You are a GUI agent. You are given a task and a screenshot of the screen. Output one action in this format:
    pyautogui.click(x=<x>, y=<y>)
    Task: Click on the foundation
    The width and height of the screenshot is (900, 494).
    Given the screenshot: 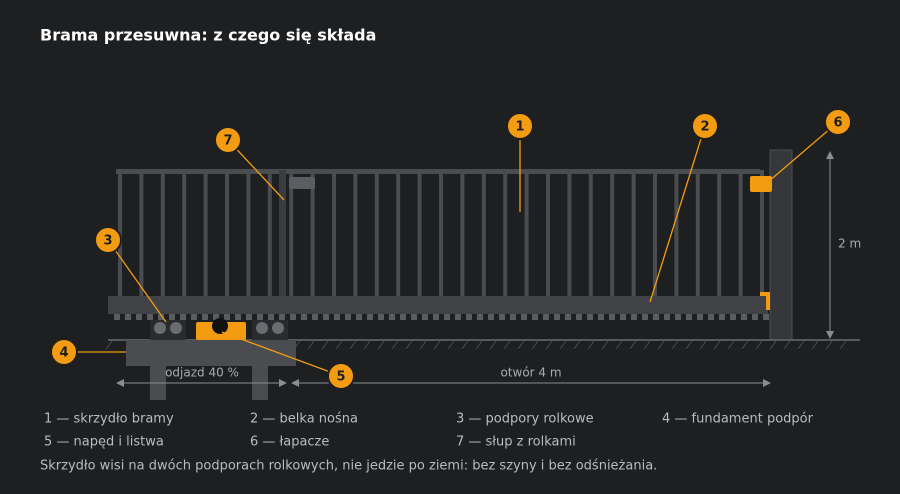 What is the action you would take?
    pyautogui.click(x=211, y=353)
    